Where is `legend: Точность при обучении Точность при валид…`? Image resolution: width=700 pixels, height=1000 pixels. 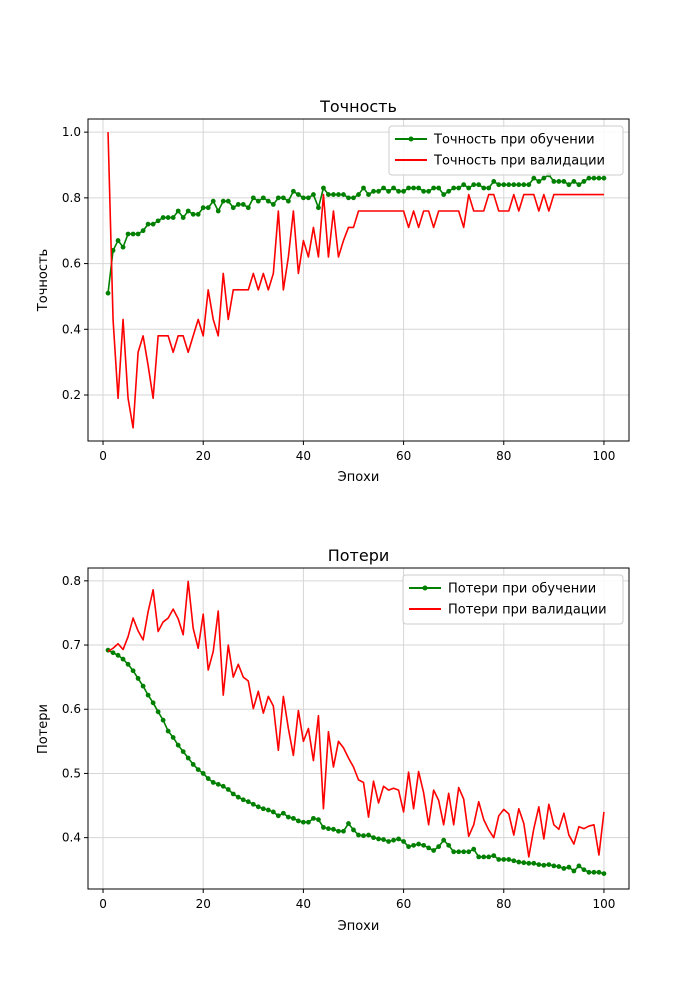 legend: Точность при обучении Точность при валид… is located at coordinates (506, 150).